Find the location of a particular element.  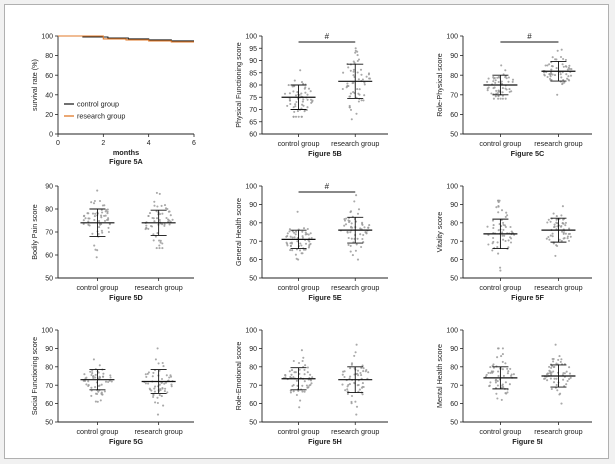

chart-5a-x-tick-label: 6 is located at coordinates (194, 143).